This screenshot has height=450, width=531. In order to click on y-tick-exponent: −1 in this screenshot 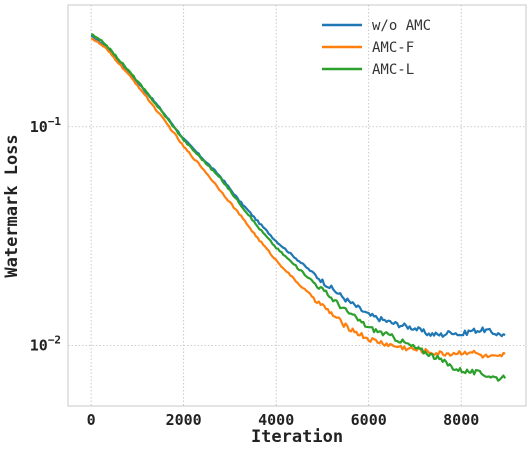, I will do `click(55, 121)`.